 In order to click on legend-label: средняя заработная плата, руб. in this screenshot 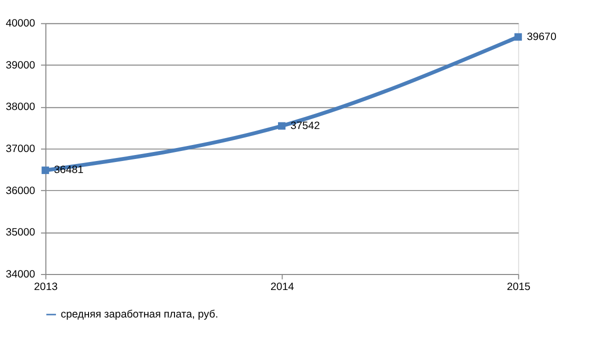, I will do `click(139, 314)`.